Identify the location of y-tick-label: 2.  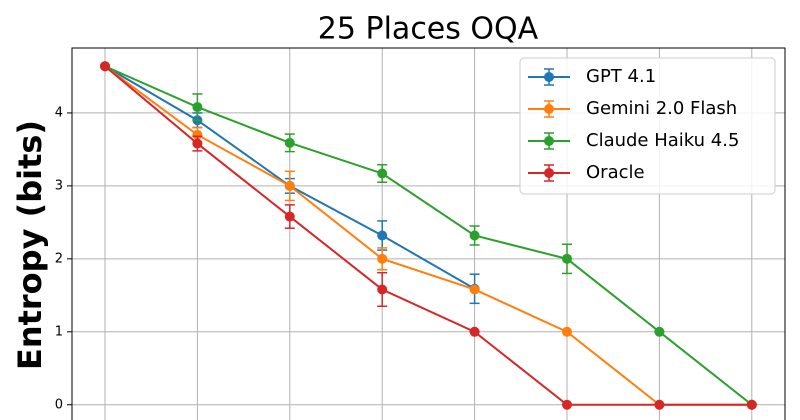
(59, 258).